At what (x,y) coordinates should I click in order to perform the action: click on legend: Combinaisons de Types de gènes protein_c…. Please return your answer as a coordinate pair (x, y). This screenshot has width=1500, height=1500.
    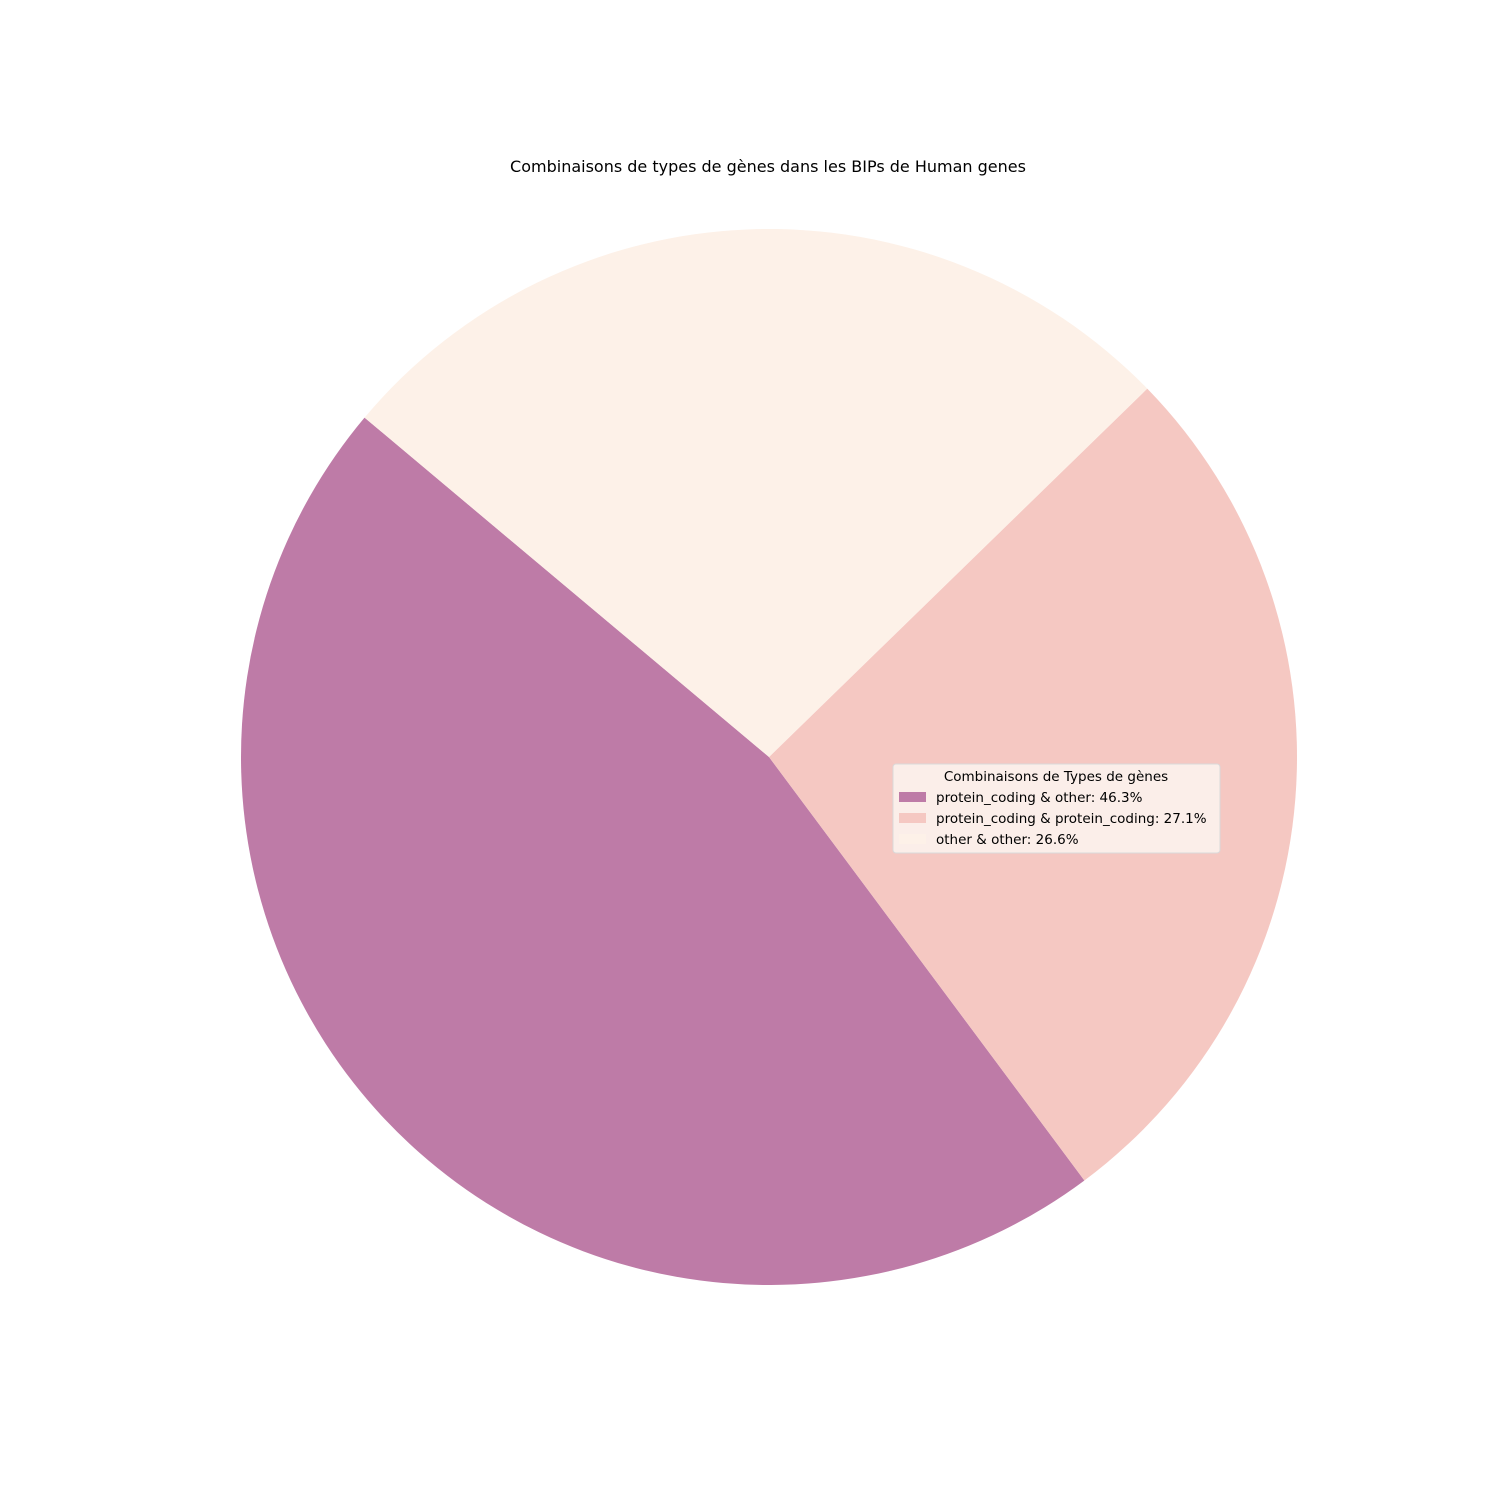
    Looking at the image, I should click on (1056, 808).